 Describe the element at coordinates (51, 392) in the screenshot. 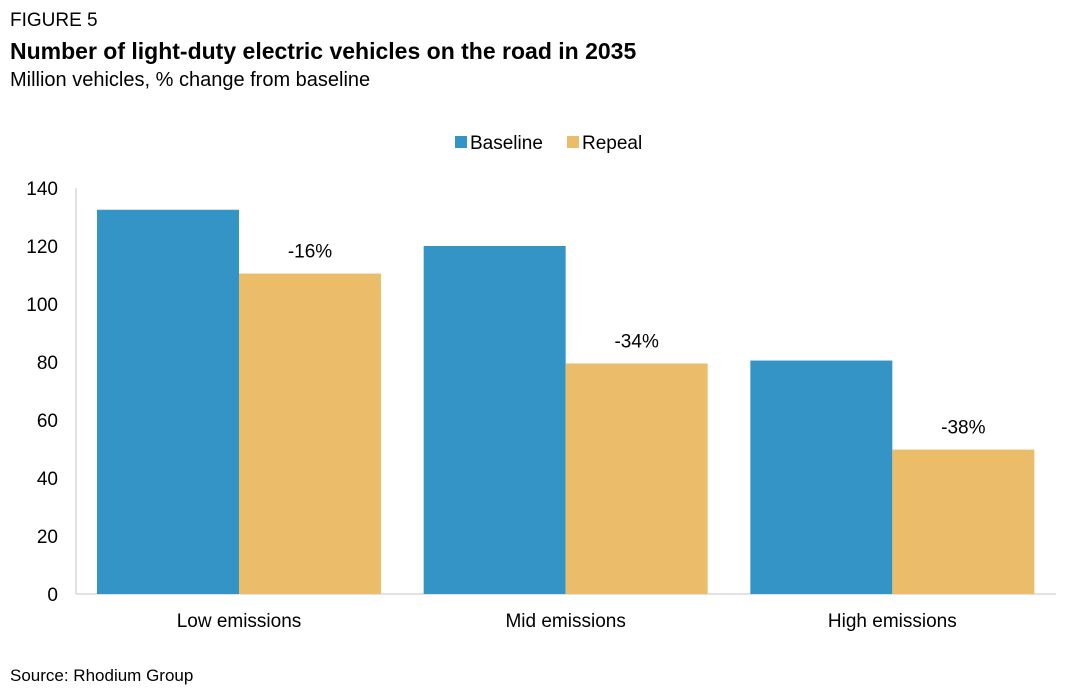

I see `y-axis: 0 20 40 60 80 100 120 140` at that location.